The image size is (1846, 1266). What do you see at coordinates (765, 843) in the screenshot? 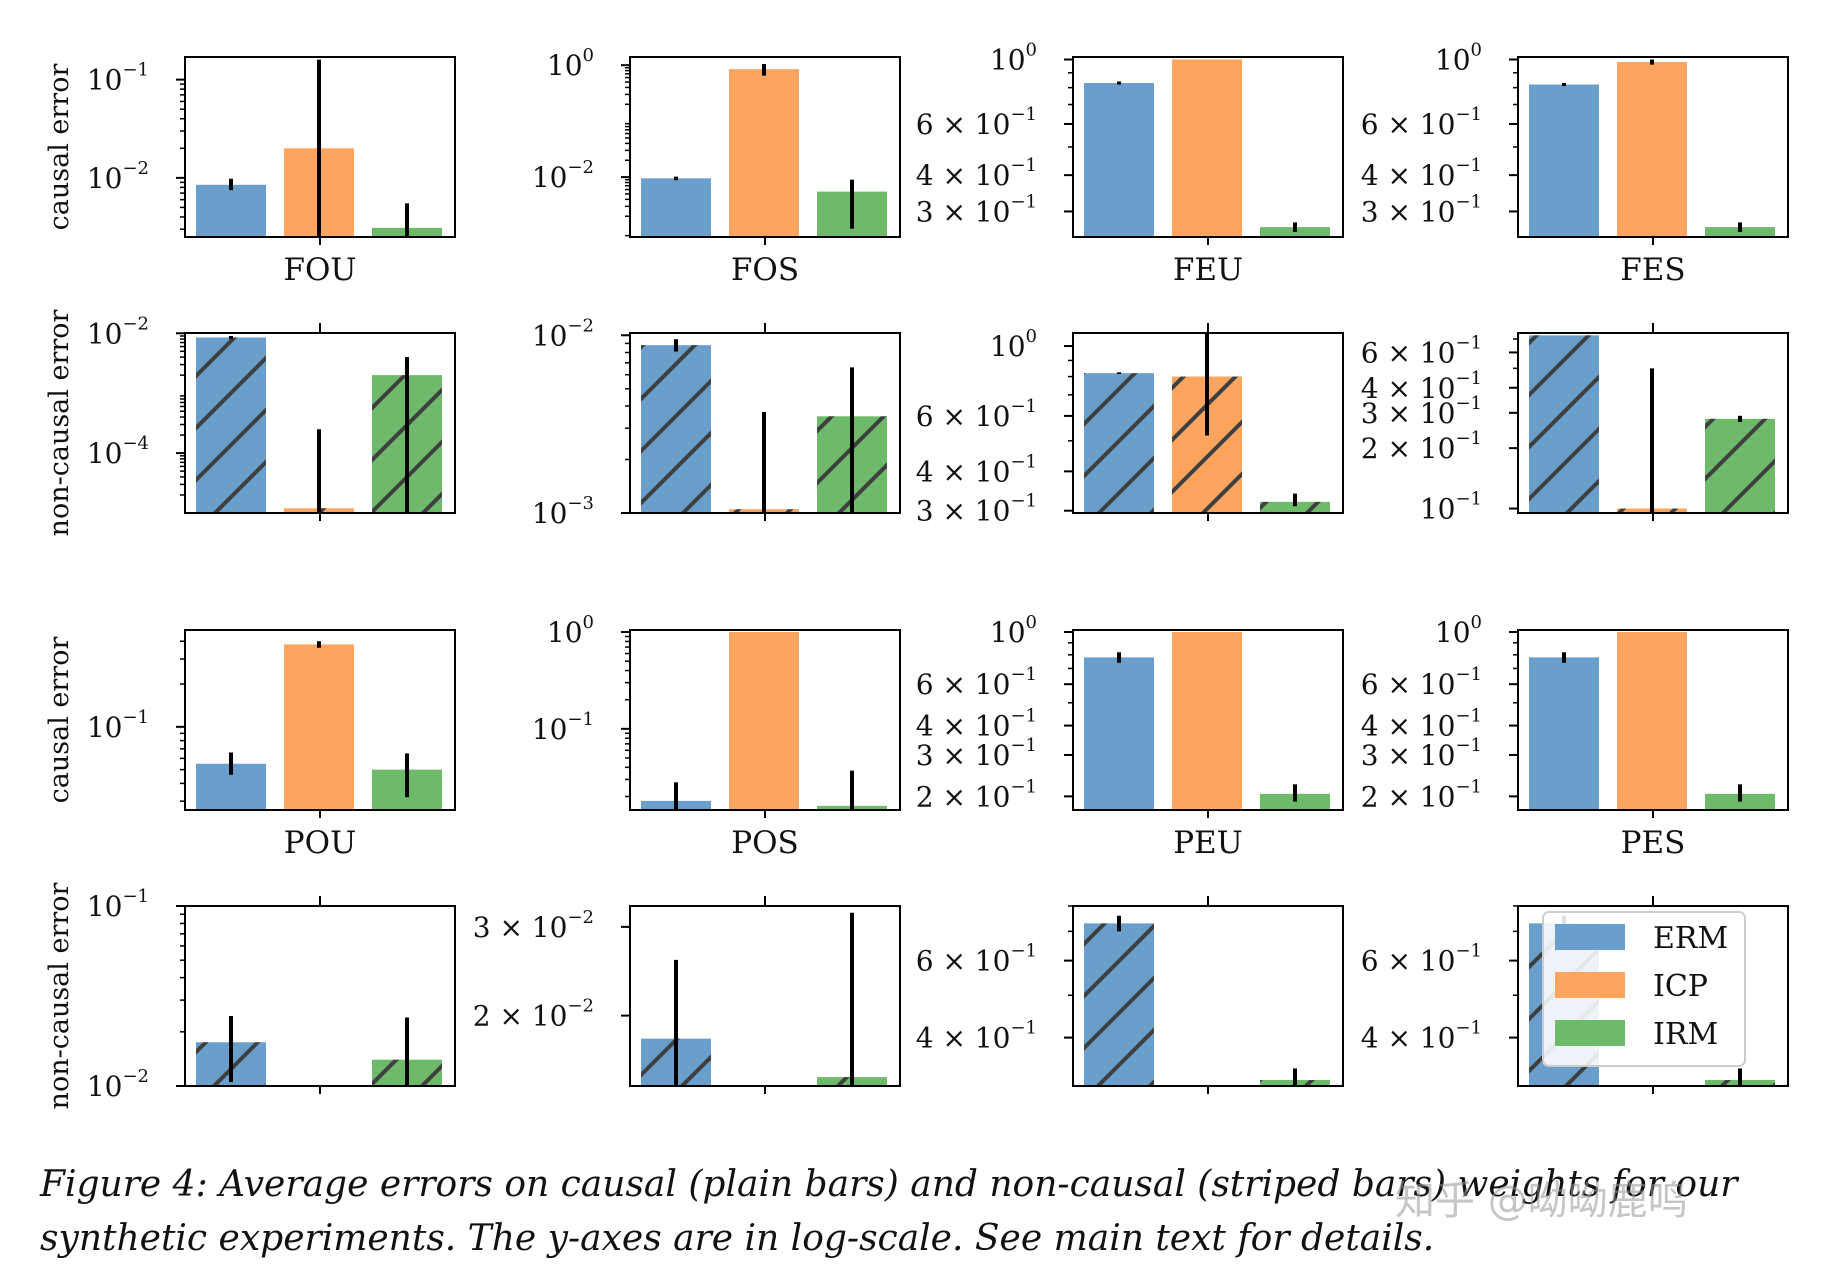
I see `x-axis-label: POS` at bounding box center [765, 843].